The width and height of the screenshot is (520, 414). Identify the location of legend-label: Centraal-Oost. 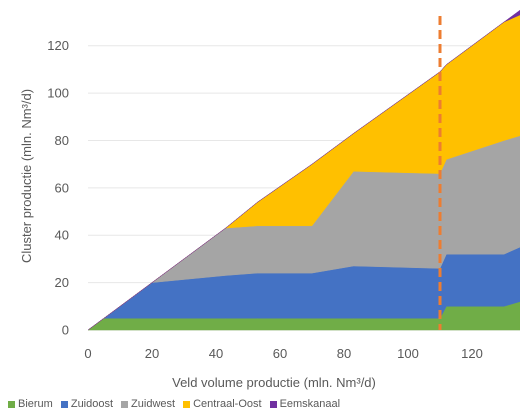
(227, 404).